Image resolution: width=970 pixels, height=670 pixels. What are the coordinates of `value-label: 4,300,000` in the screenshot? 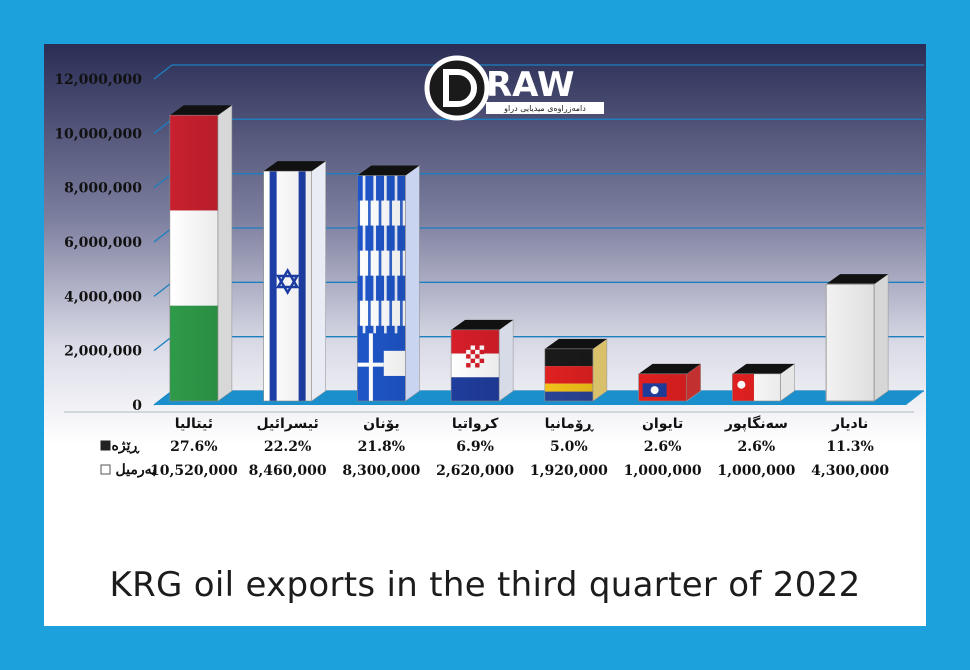 It's located at (850, 471).